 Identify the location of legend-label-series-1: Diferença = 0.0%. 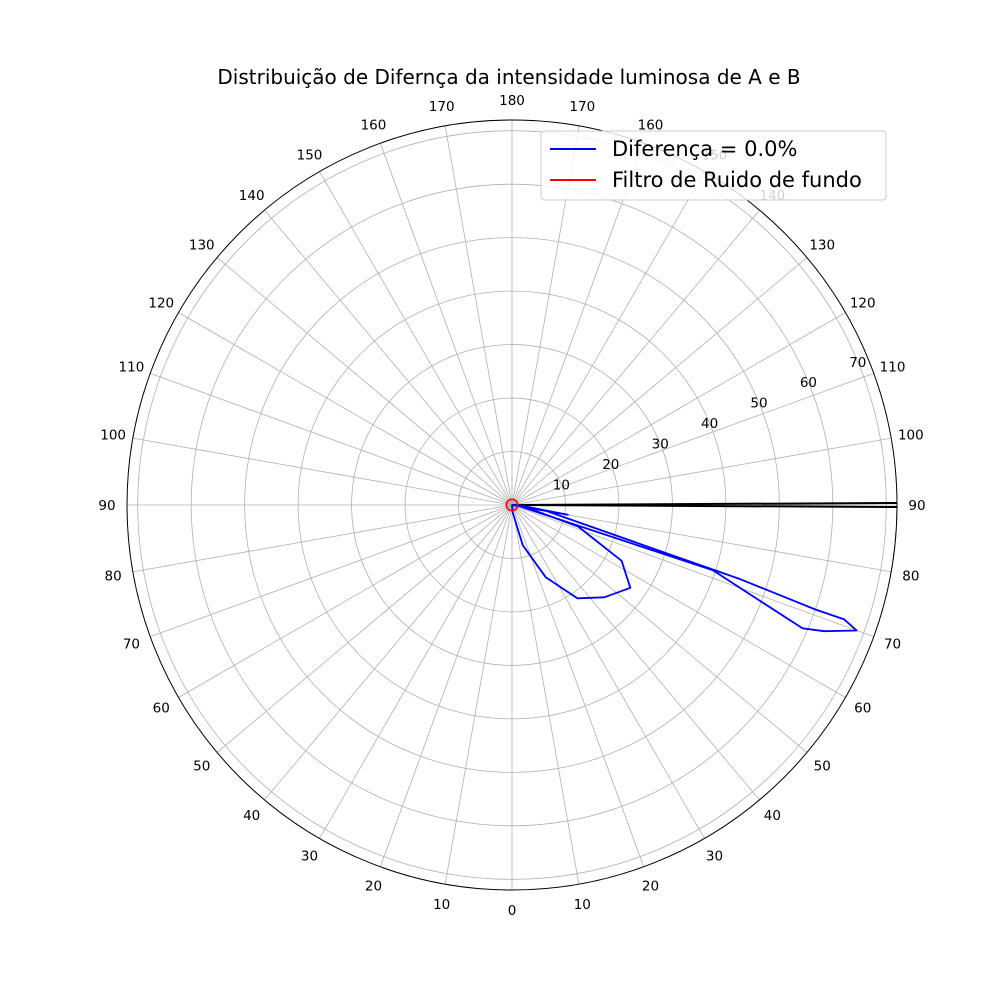
(704, 149).